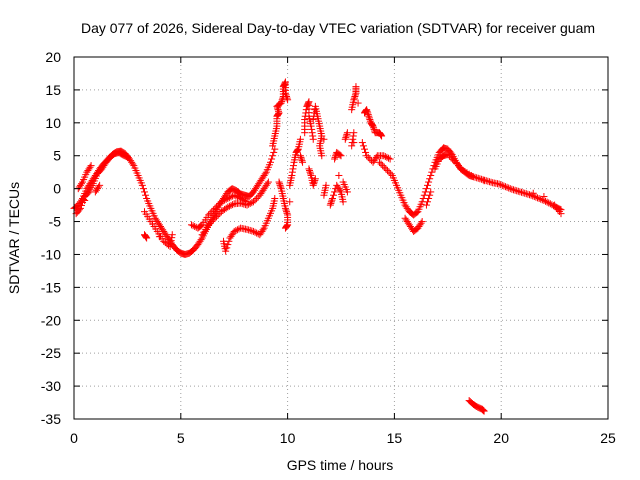 Image resolution: width=640 pixels, height=480 pixels. I want to click on x-tick-label: 10, so click(288, 438).